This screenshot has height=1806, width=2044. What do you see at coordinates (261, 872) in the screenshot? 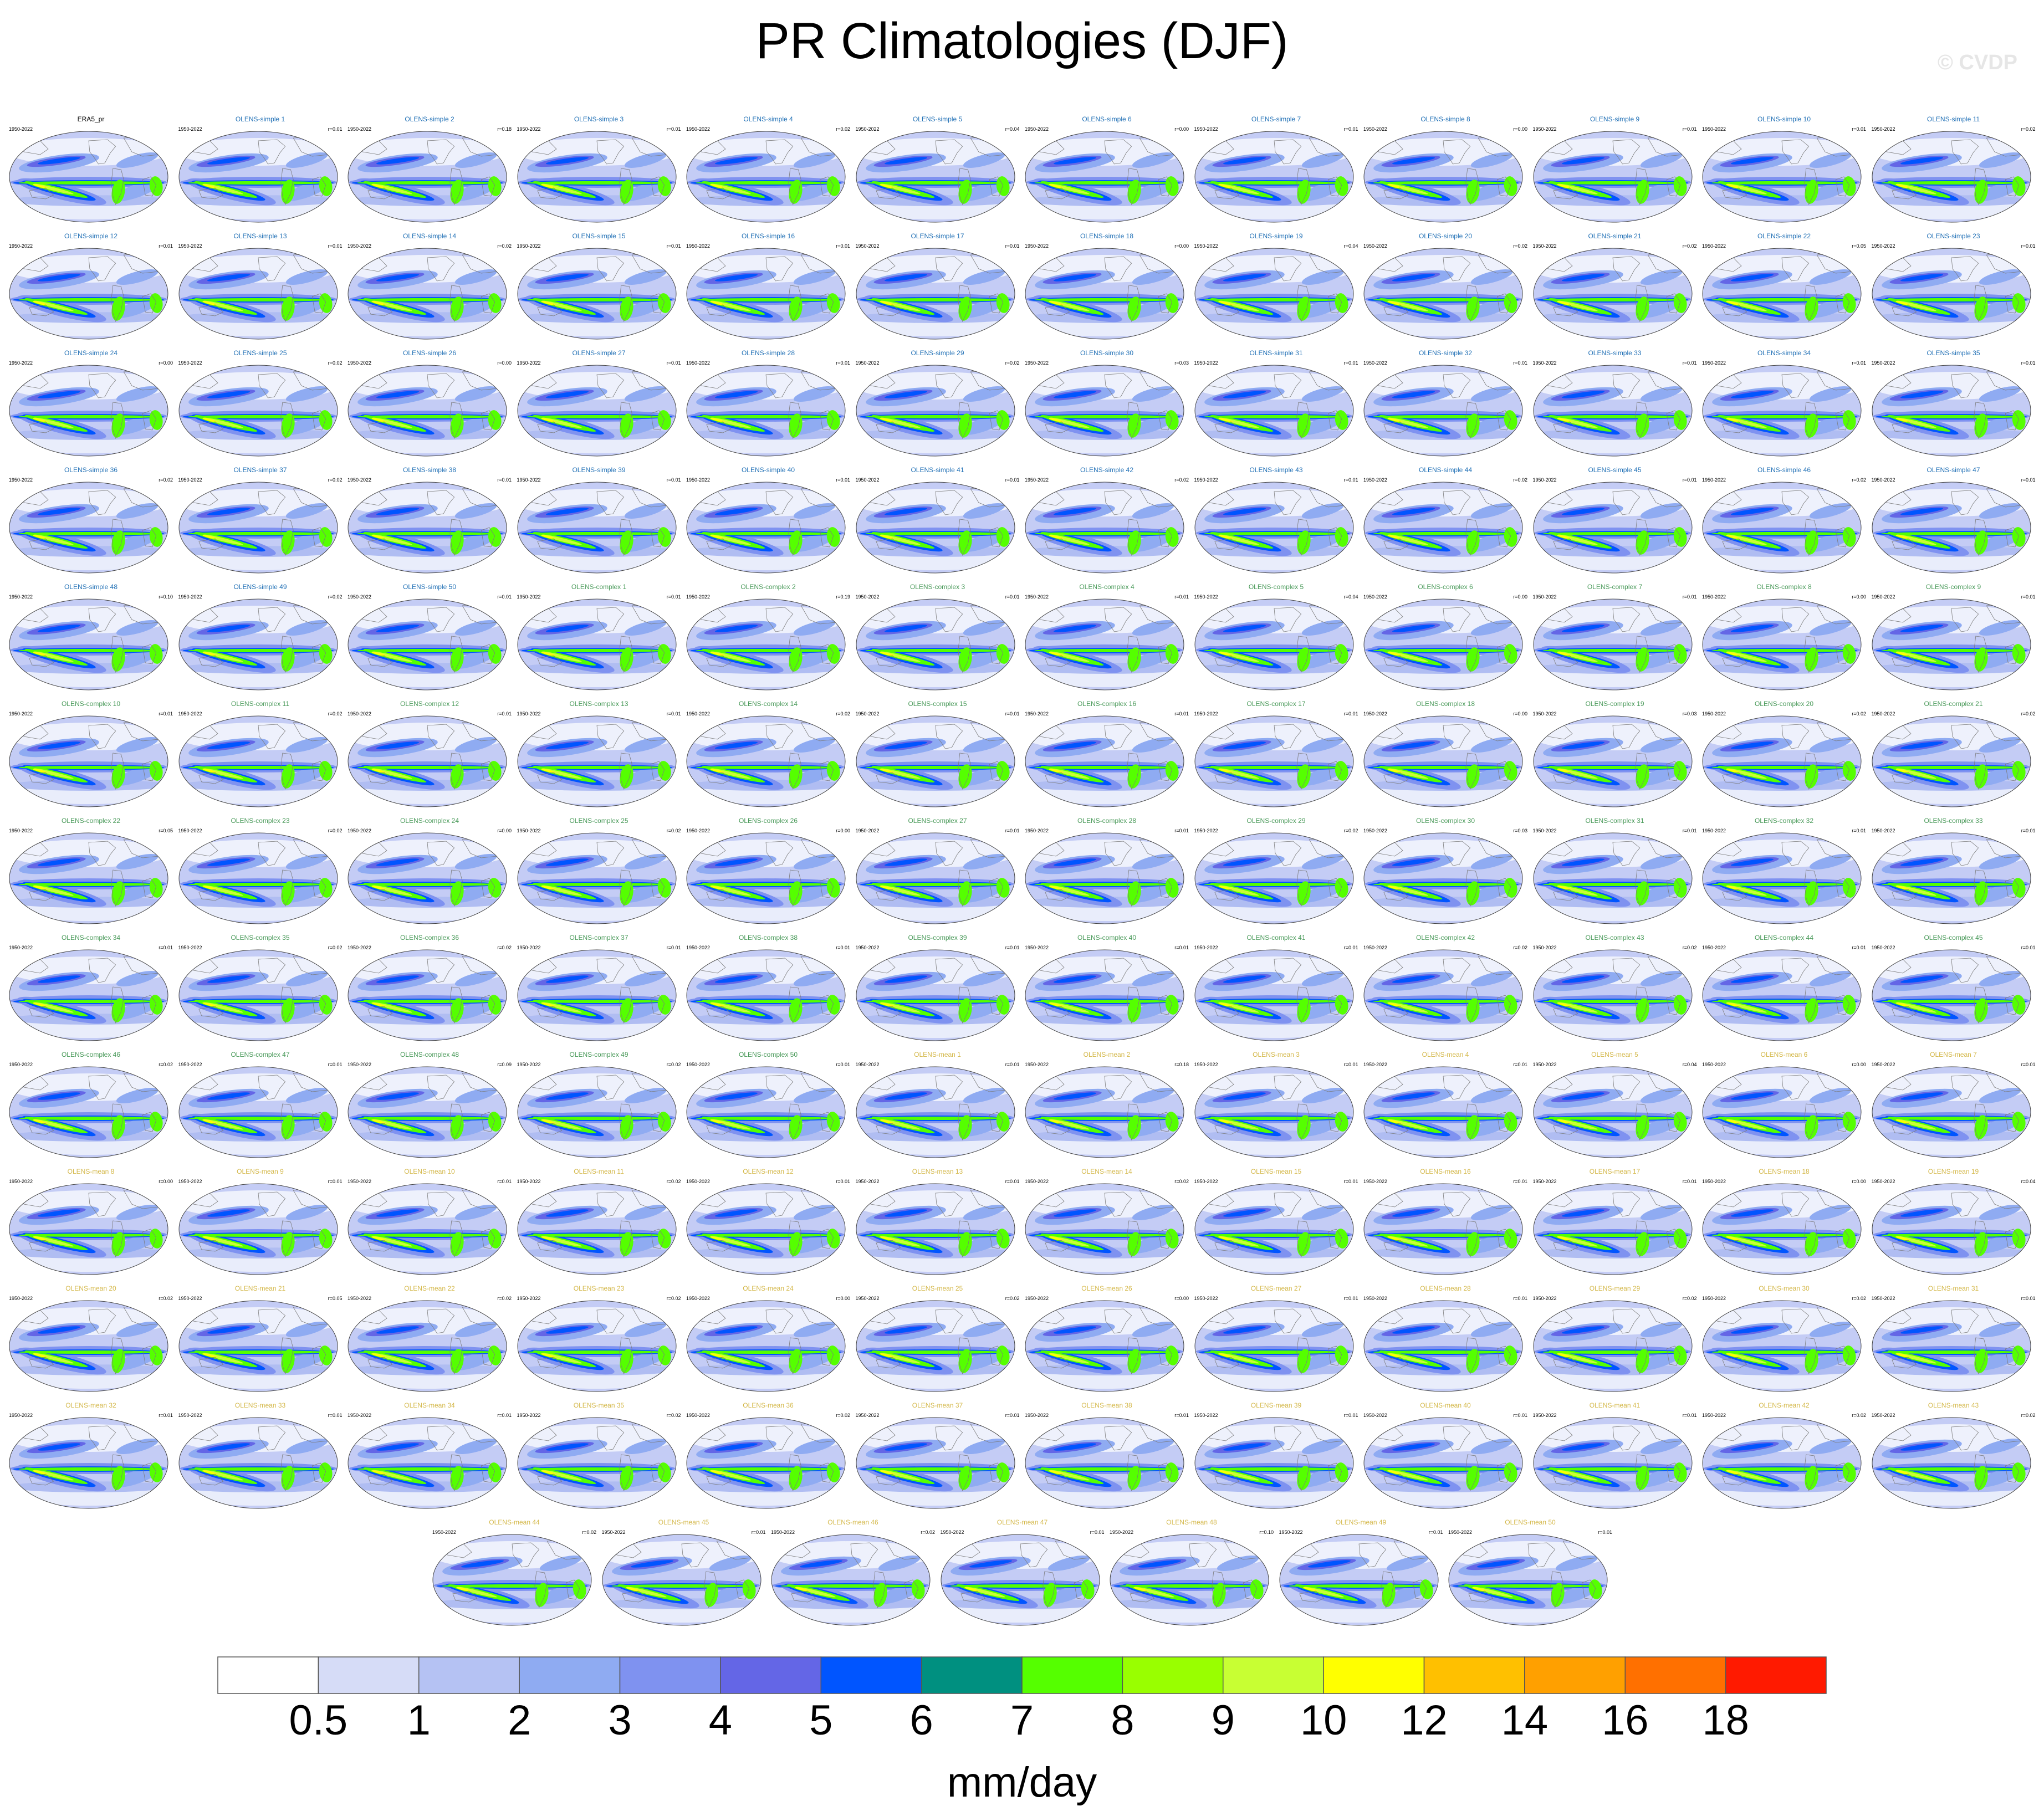
I see `map-panel: OLENS-complex 23 1950-2022 r=0.02` at bounding box center [261, 872].